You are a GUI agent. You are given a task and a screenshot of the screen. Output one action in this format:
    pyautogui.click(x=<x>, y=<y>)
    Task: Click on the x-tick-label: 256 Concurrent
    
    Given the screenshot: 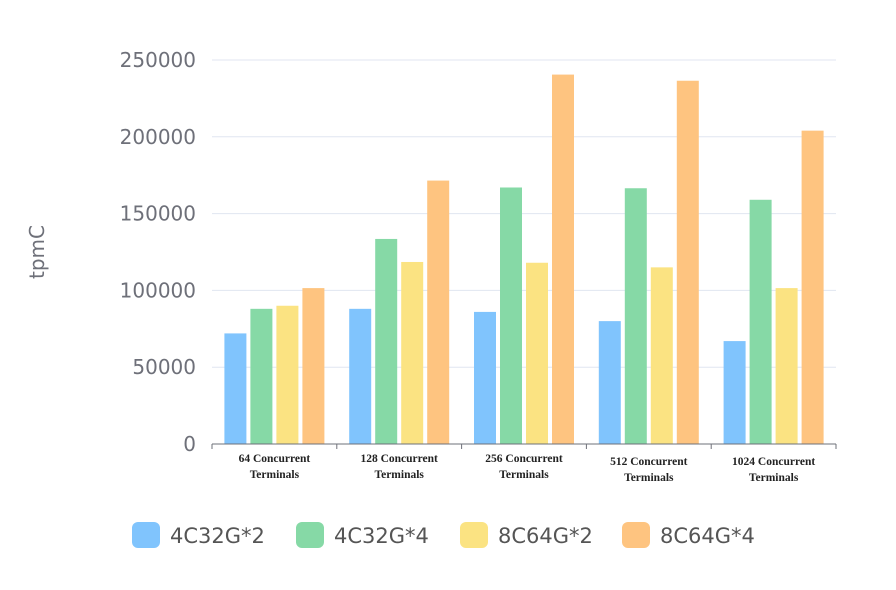 What is the action you would take?
    pyautogui.click(x=524, y=459)
    